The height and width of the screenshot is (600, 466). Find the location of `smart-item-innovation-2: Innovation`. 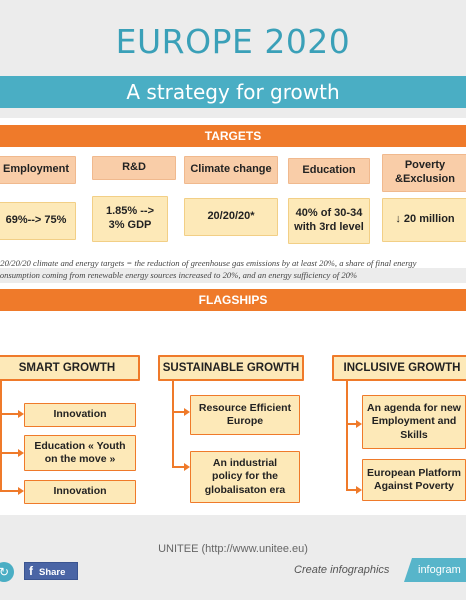

smart-item-innovation-2: Innovation is located at coordinates (80, 492).